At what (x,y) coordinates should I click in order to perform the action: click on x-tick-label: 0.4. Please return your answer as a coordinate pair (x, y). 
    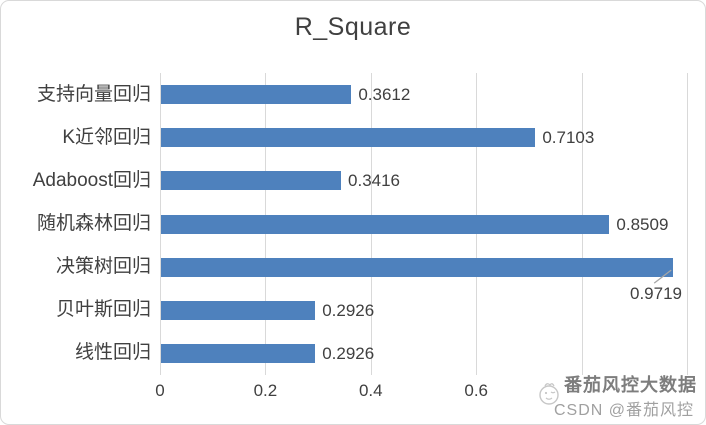
    Looking at the image, I should click on (370, 390).